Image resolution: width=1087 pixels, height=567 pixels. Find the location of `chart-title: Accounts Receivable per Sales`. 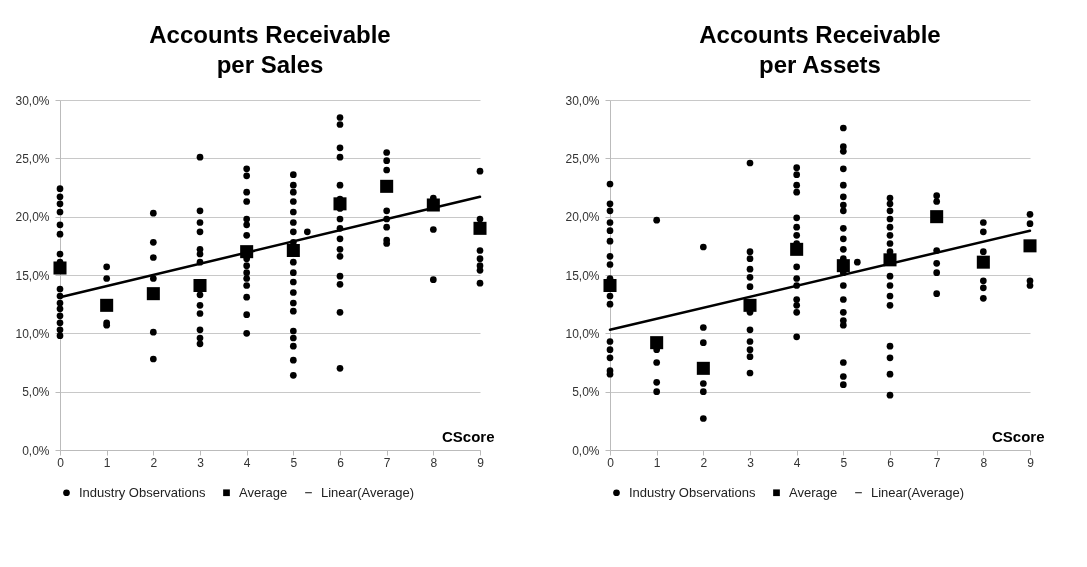

chart-title: Accounts Receivable per Sales is located at coordinates (270, 49).